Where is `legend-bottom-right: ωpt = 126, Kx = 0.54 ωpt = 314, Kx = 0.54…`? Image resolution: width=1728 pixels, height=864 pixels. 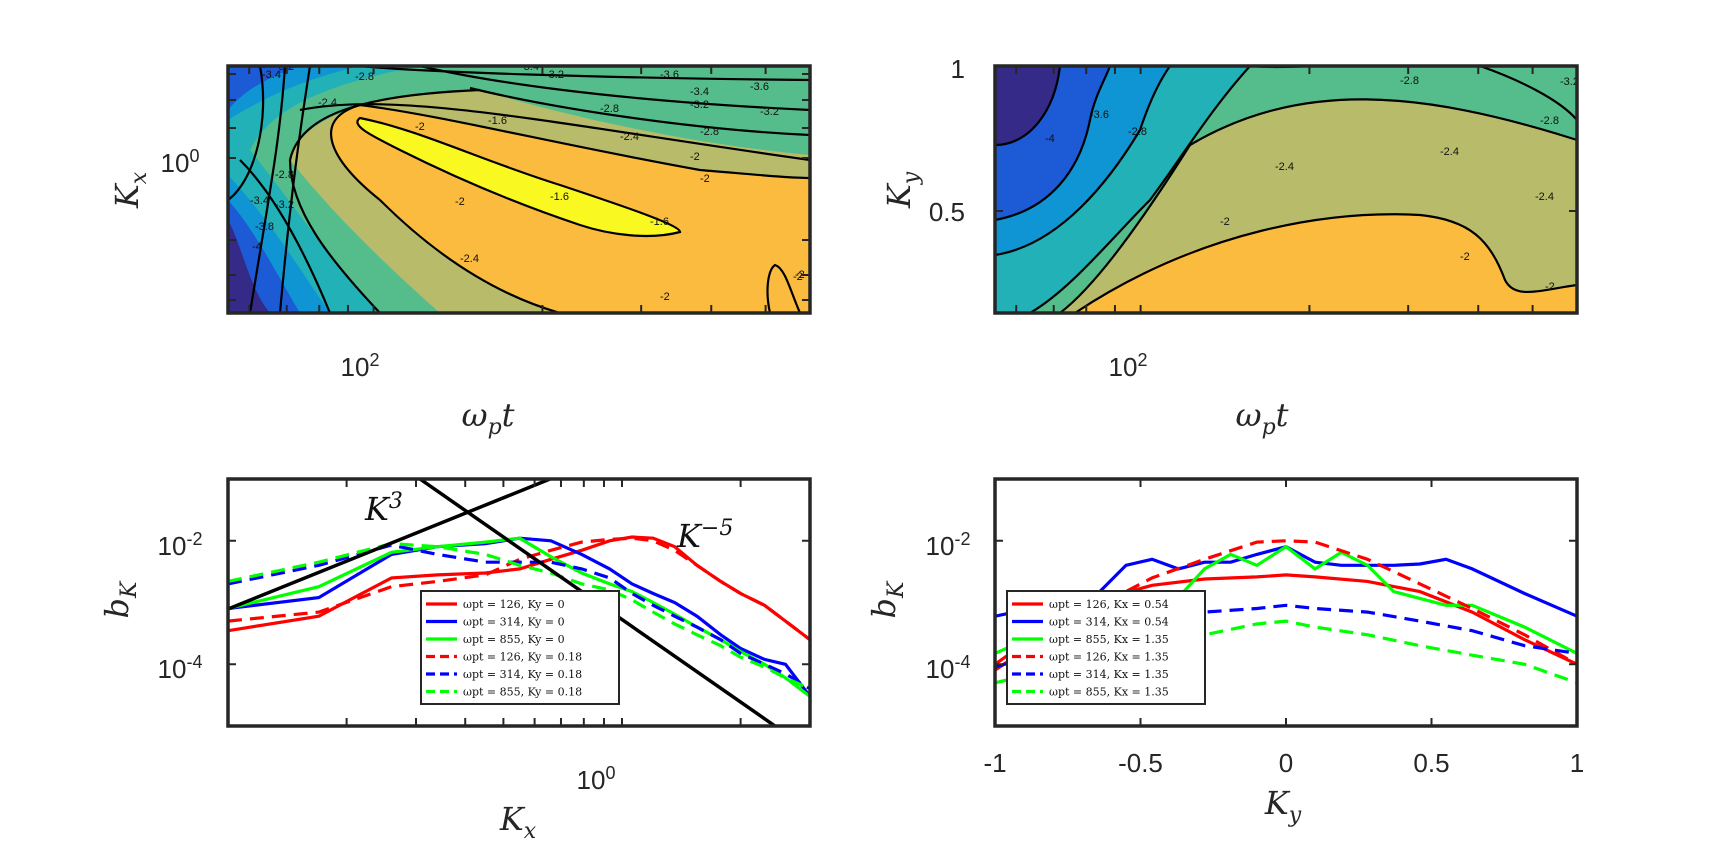
legend-bottom-right: ωpt = 126, Kx = 0.54 ωpt = 314, Kx = 0.54… is located at coordinates (1106, 647).